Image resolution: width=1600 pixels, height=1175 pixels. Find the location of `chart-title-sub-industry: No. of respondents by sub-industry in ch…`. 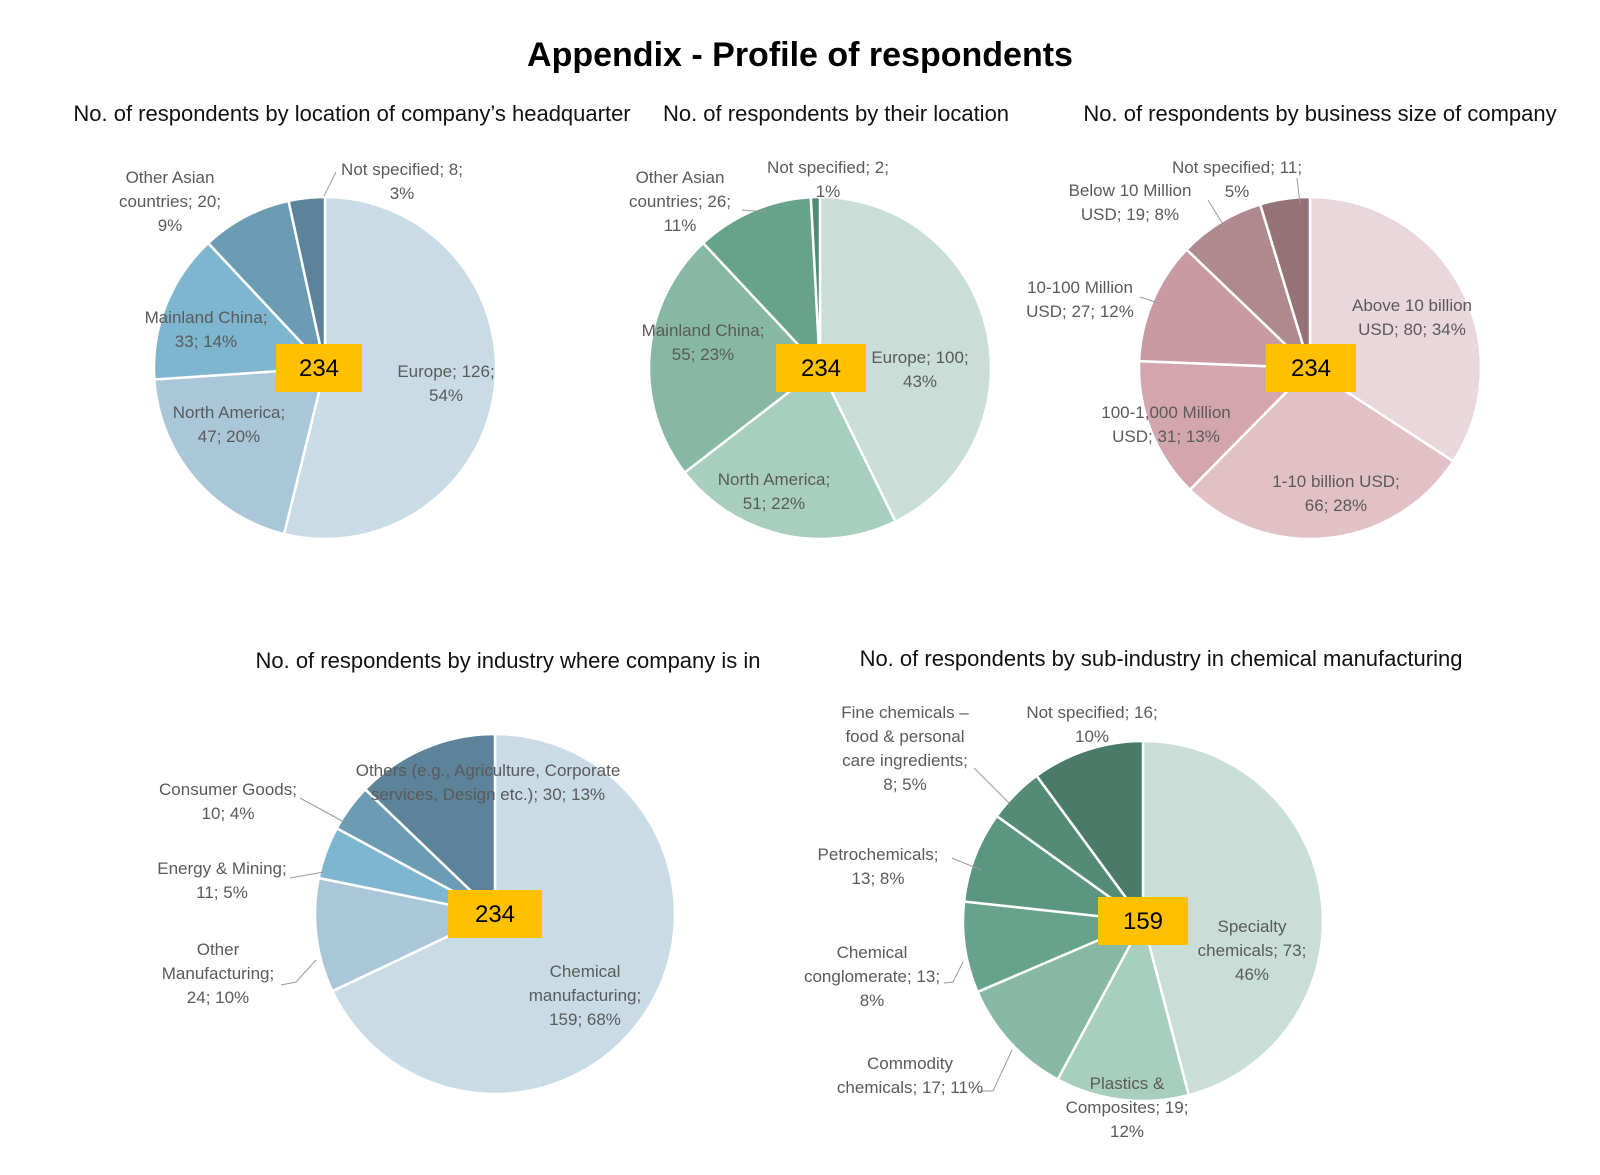

chart-title-sub-industry: No. of respondents by sub-industry in ch… is located at coordinates (1161, 658).